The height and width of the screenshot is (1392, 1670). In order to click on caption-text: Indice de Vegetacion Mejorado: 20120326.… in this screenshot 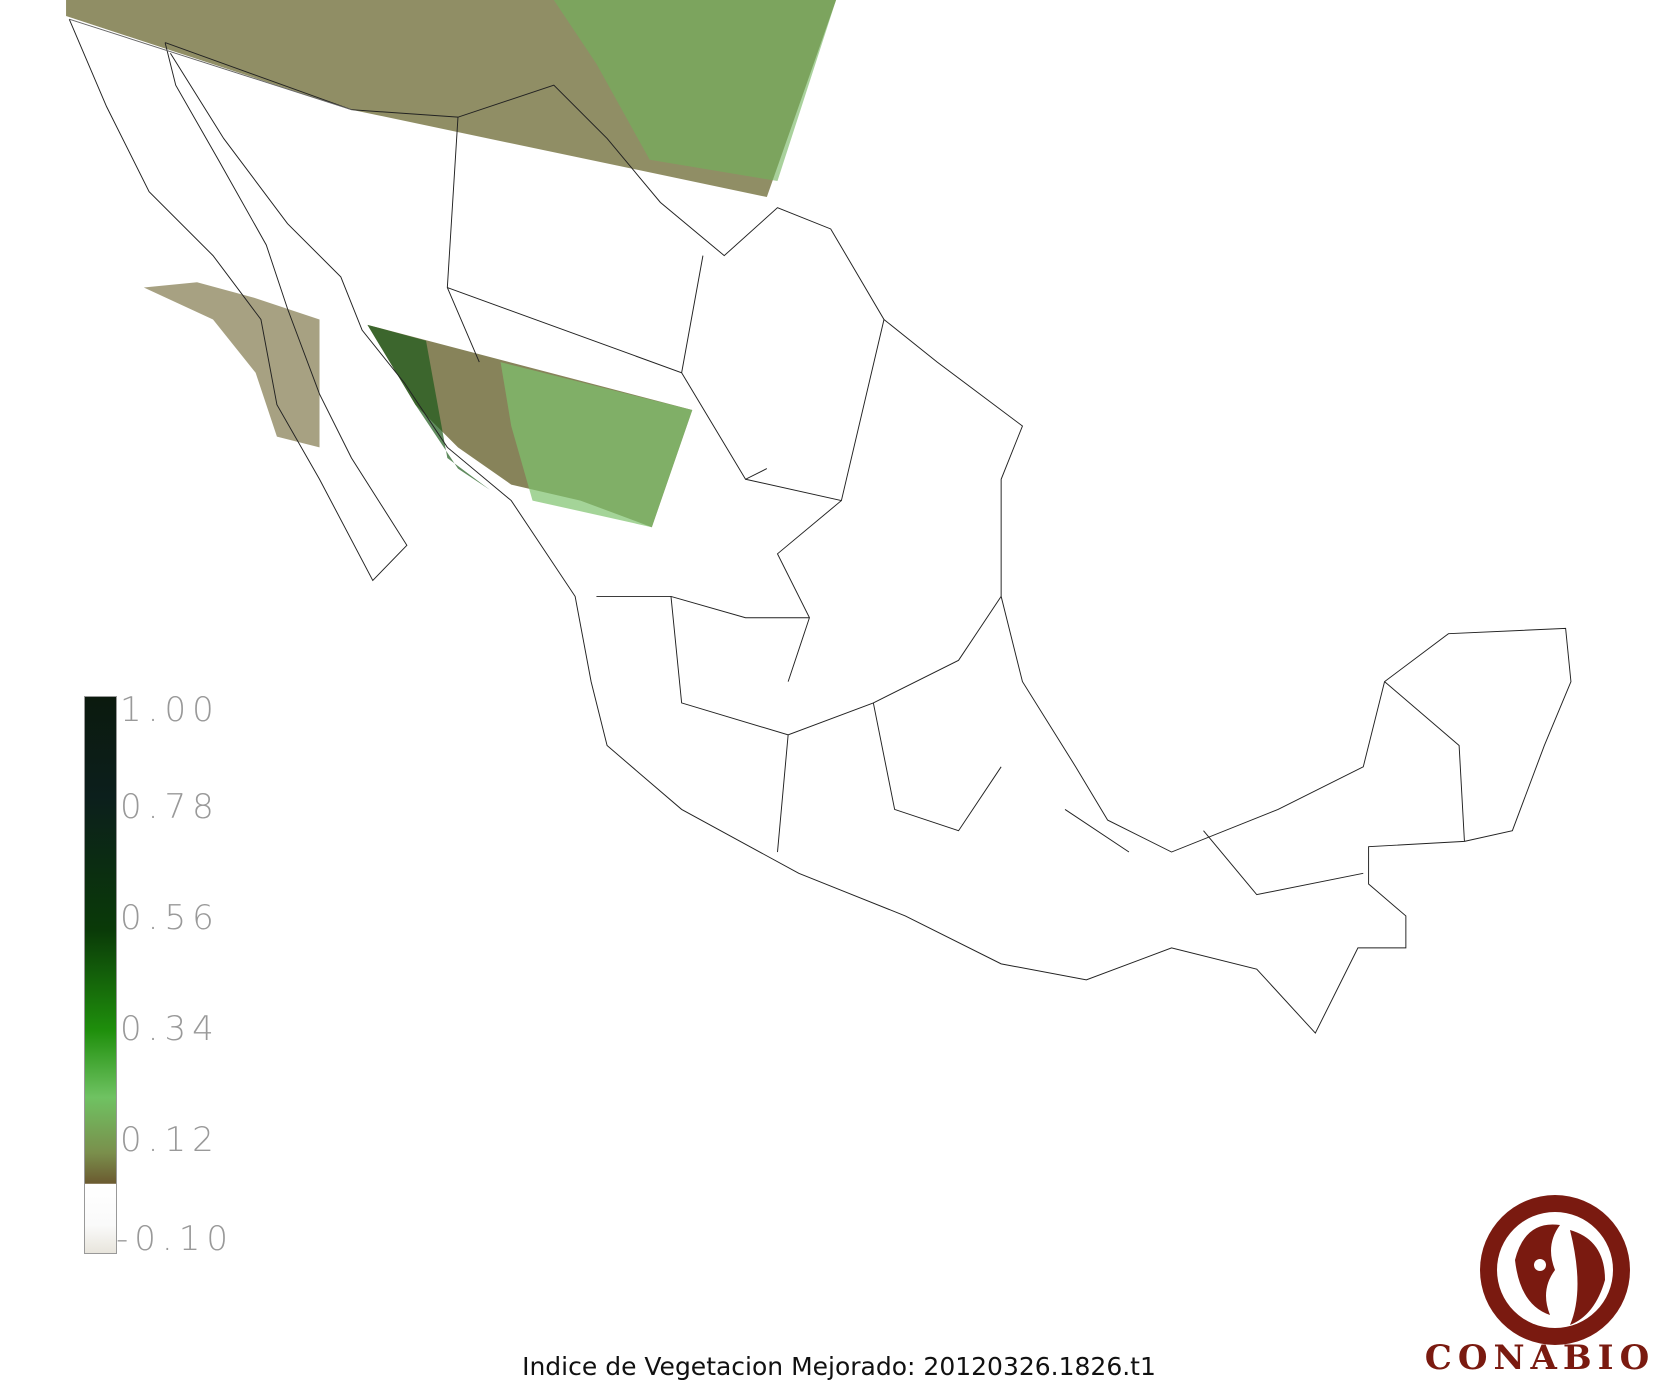, I will do `click(839, 1366)`.